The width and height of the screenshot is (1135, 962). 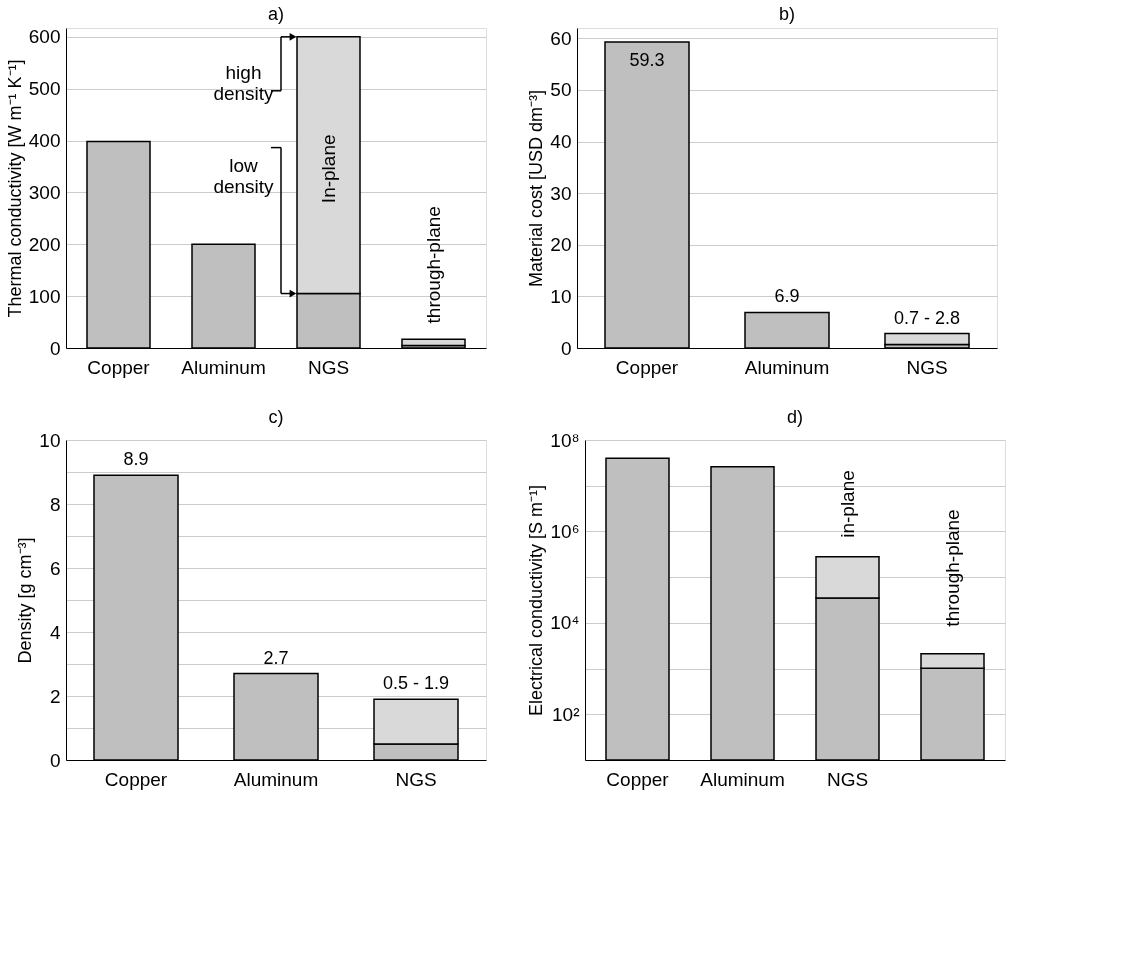 I want to click on y-tick-label: 200, so click(x=44, y=244).